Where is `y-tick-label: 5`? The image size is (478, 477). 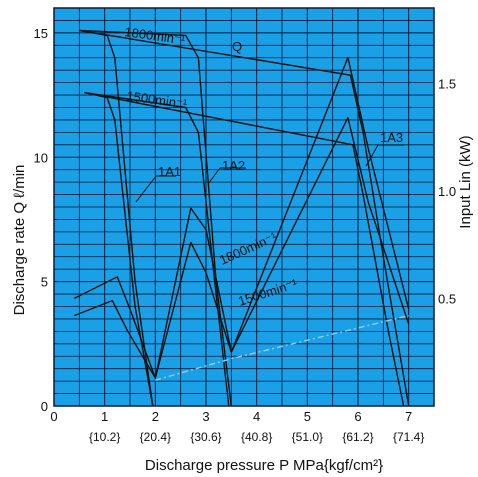 y-tick-label: 5 is located at coordinates (44, 282).